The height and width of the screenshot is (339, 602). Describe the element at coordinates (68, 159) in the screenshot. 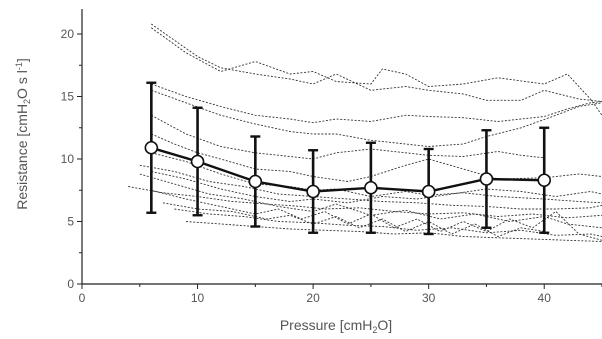

I see `y-tick-label: 10` at that location.